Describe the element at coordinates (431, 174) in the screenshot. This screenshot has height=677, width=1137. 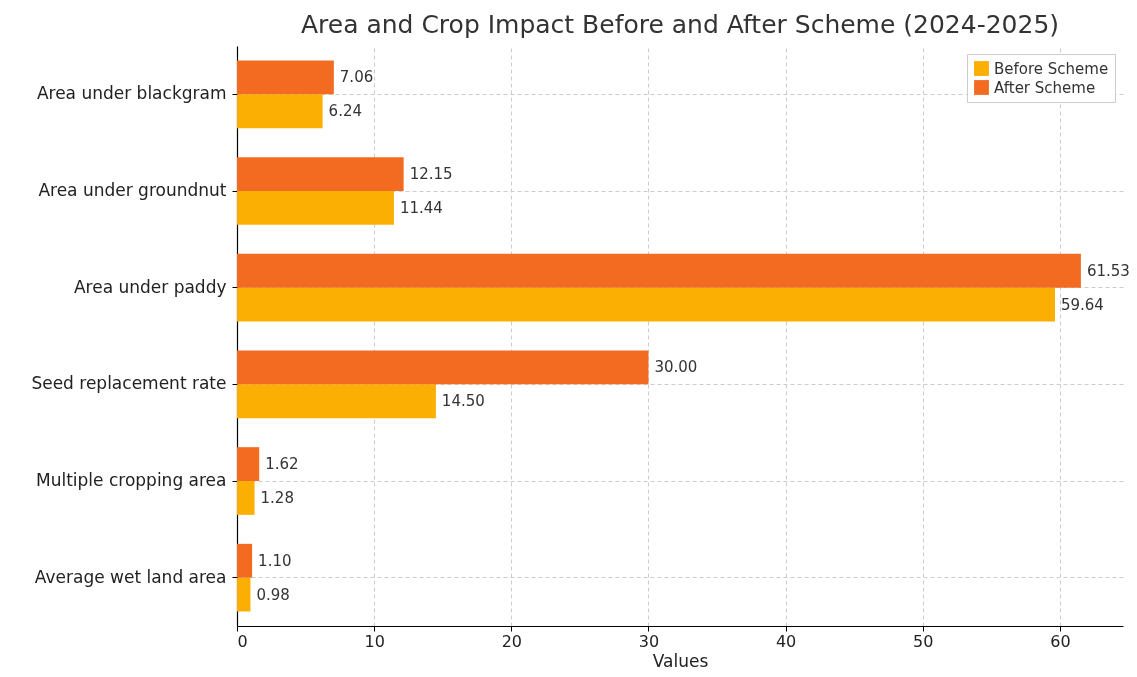
I see `data-label: 12.15` at that location.